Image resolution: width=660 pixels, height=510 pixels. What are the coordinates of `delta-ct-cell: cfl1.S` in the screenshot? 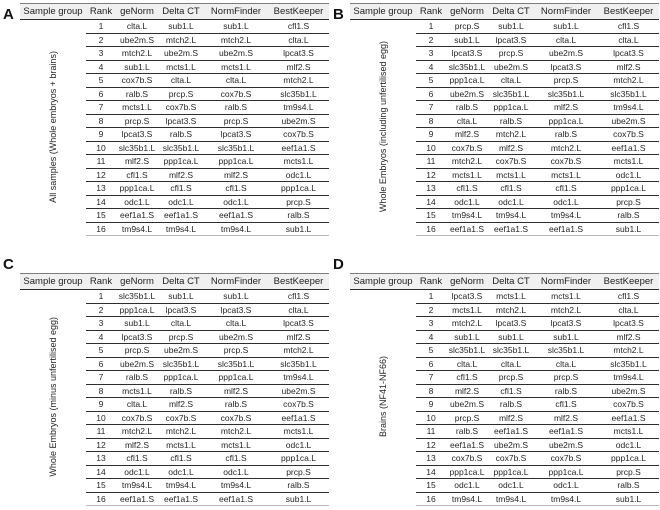 It's located at (181, 188).